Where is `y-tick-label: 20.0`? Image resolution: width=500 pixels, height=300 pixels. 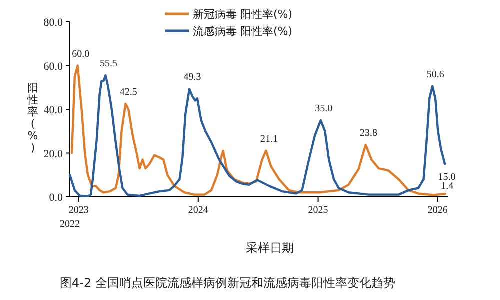 y-tick-label: 20.0 is located at coordinates (54, 154).